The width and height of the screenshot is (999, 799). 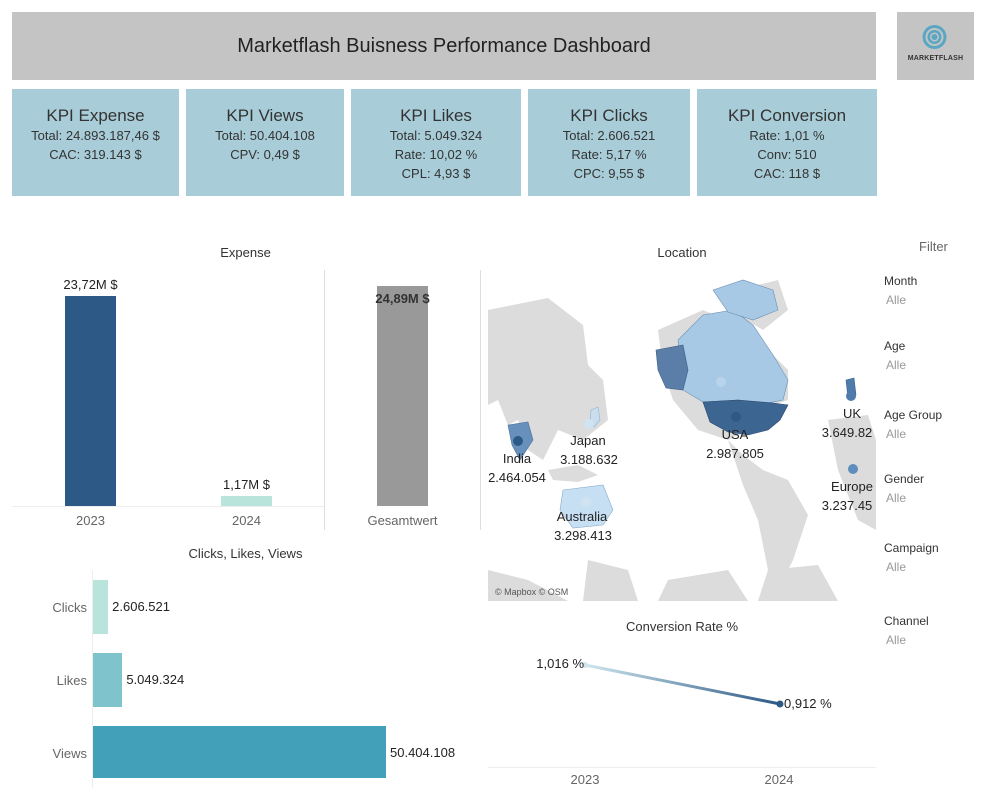 What do you see at coordinates (101, 607) in the screenshot?
I see `engagement-bar-clicks` at bounding box center [101, 607].